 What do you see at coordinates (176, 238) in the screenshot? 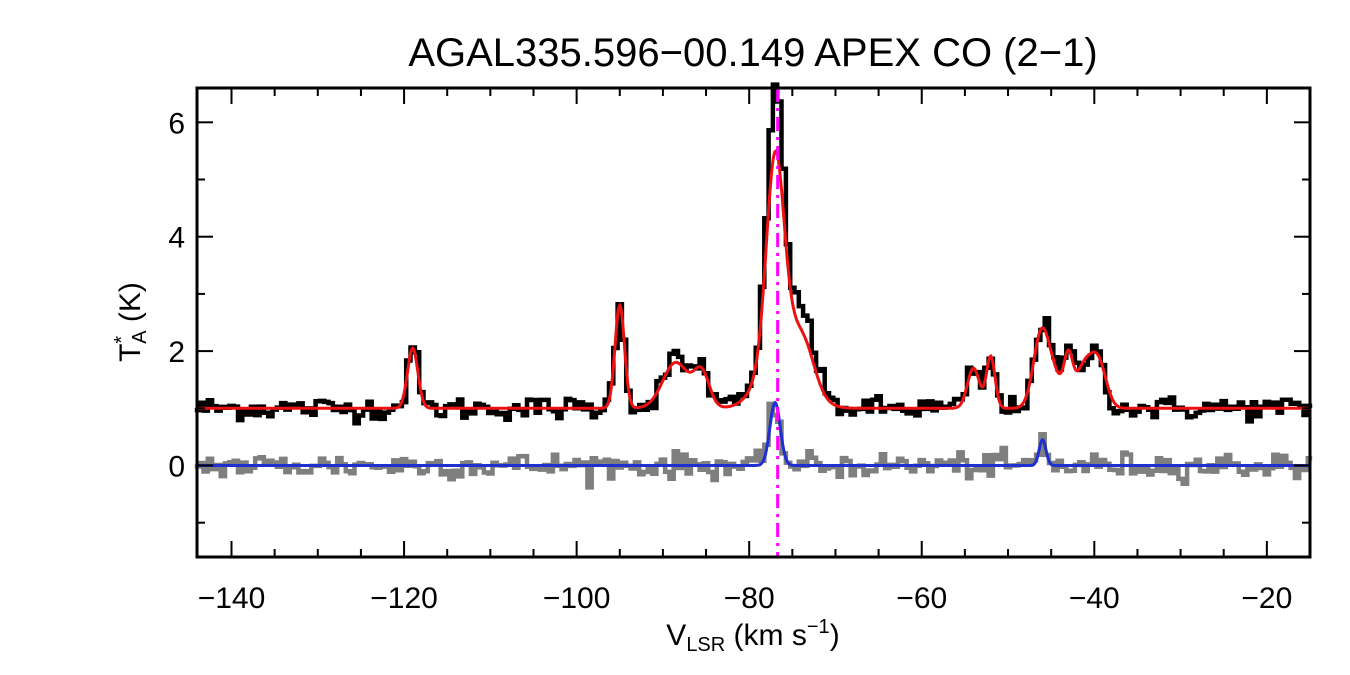
I see `y-tick-label: 4` at bounding box center [176, 238].